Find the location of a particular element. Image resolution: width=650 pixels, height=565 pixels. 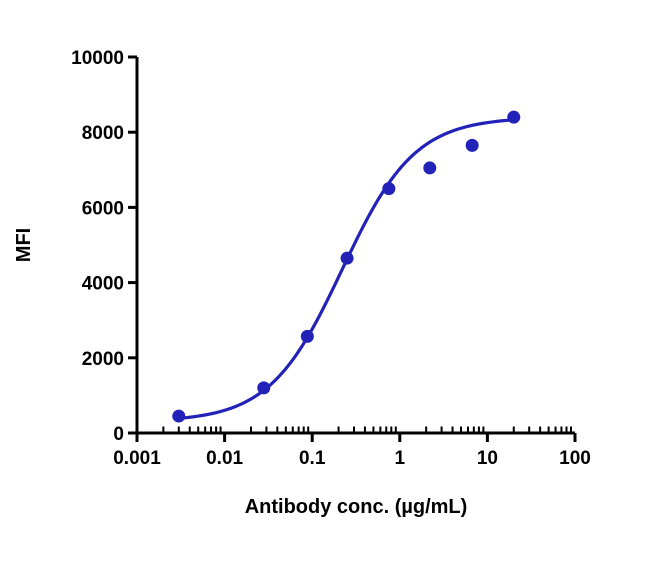

y-tick-label: 0 is located at coordinates (118, 434).